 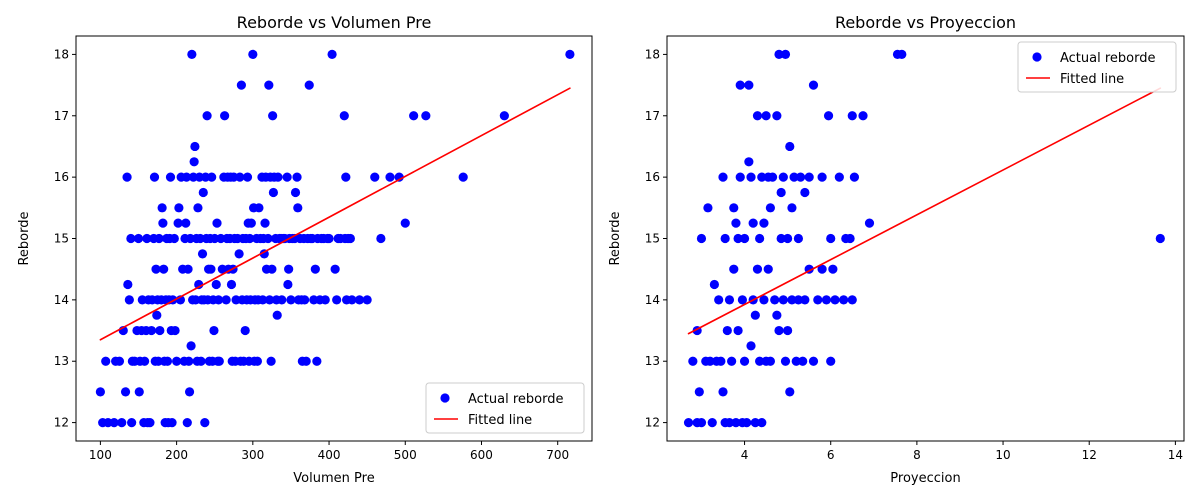 What do you see at coordinates (652, 177) in the screenshot?
I see `y-tick-label: 16` at bounding box center [652, 177].